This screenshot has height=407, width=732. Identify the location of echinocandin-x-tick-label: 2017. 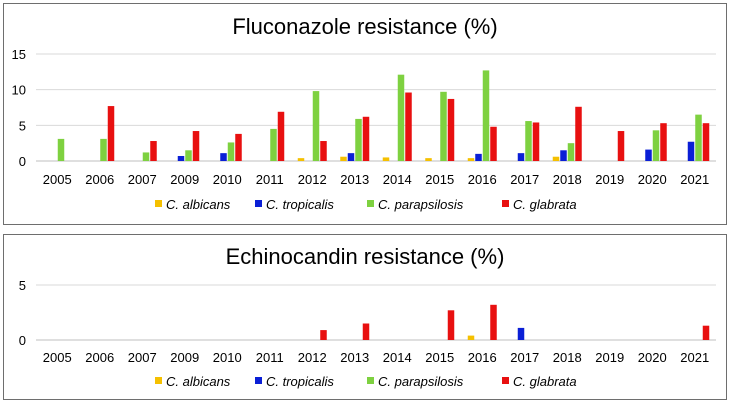
(524, 357).